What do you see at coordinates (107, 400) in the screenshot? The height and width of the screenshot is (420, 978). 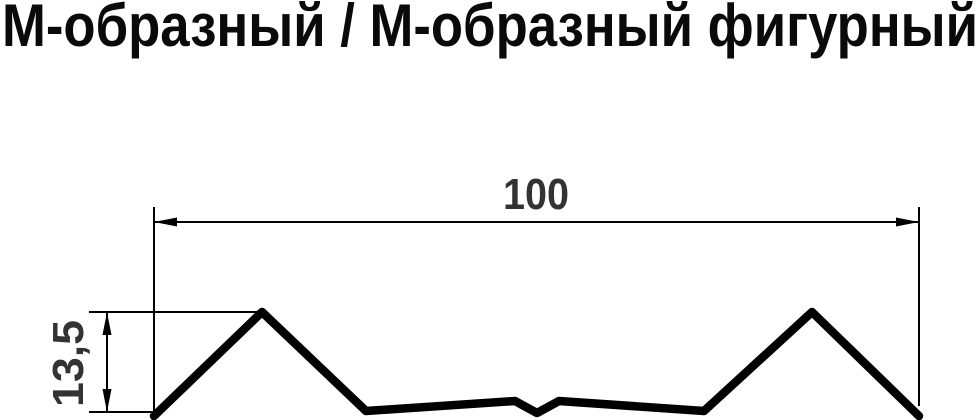 I see `arrow-down-icon` at bounding box center [107, 400].